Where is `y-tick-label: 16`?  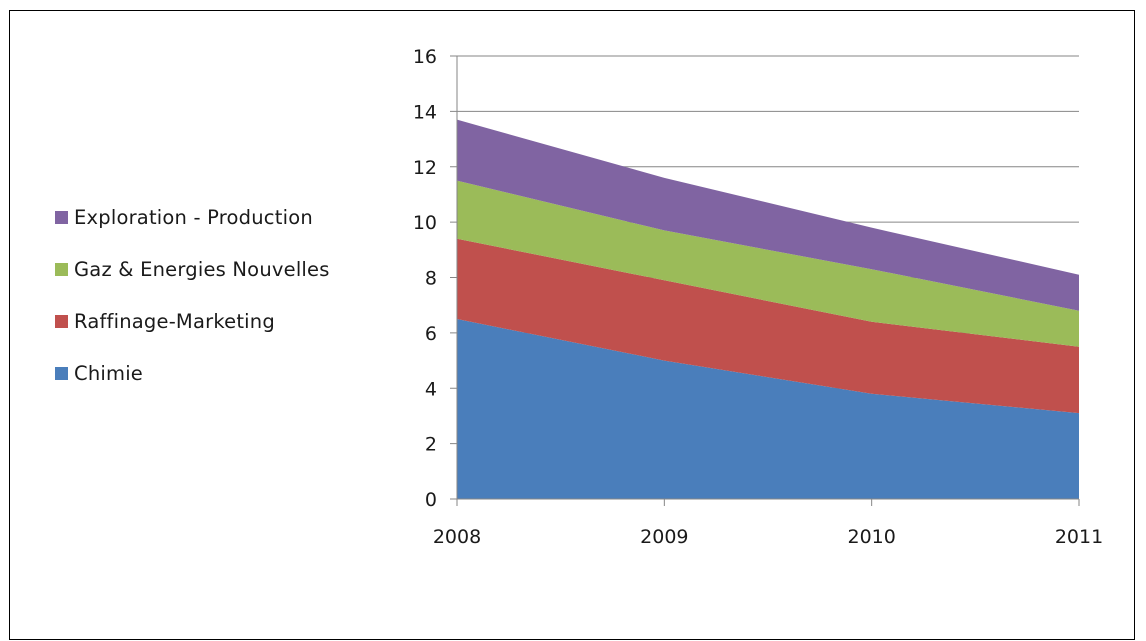
y-tick-label: 16 is located at coordinates (425, 57).